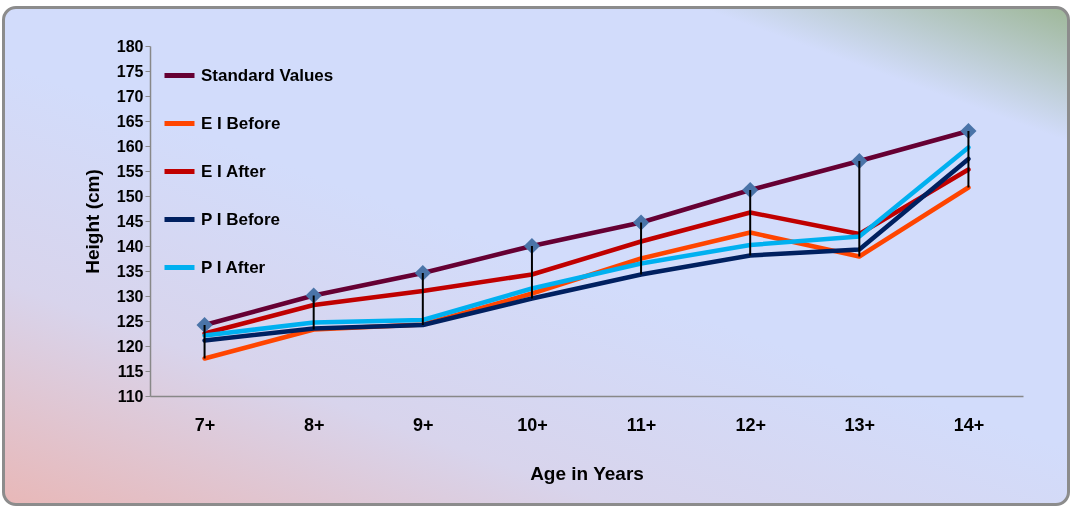 This screenshot has width=1073, height=506. What do you see at coordinates (130, 296) in the screenshot?
I see `y-tick-label: 130` at bounding box center [130, 296].